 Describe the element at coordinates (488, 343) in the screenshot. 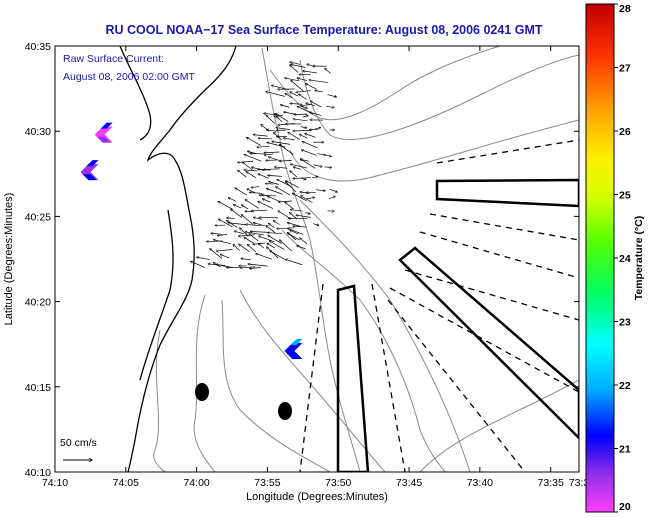

I see `grid-box-diagonal` at that location.